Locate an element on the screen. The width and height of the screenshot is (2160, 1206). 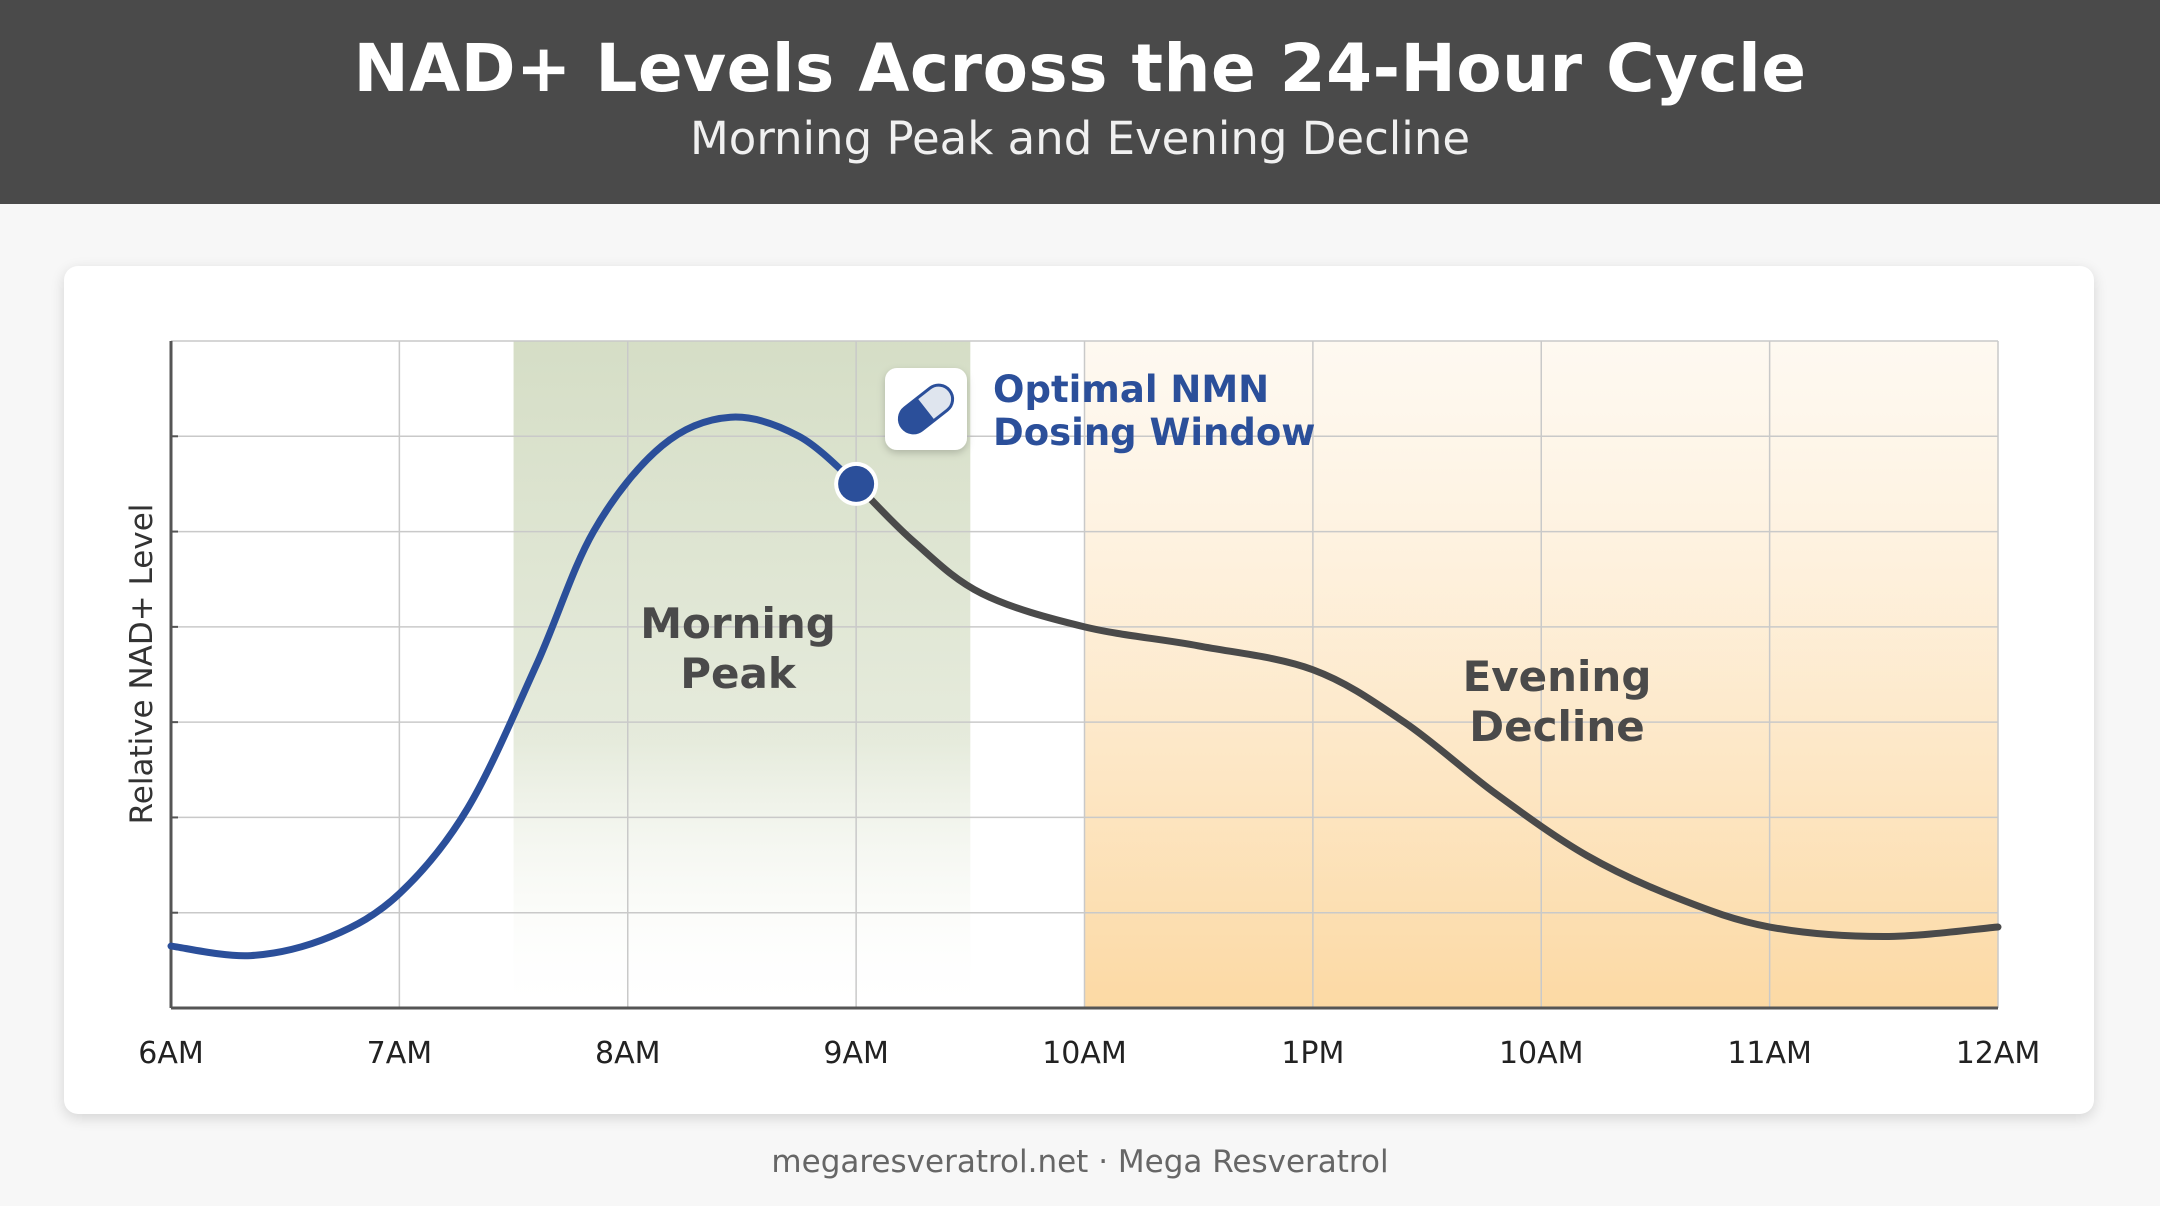
x-tick-label: 12AM is located at coordinates (1998, 1053).